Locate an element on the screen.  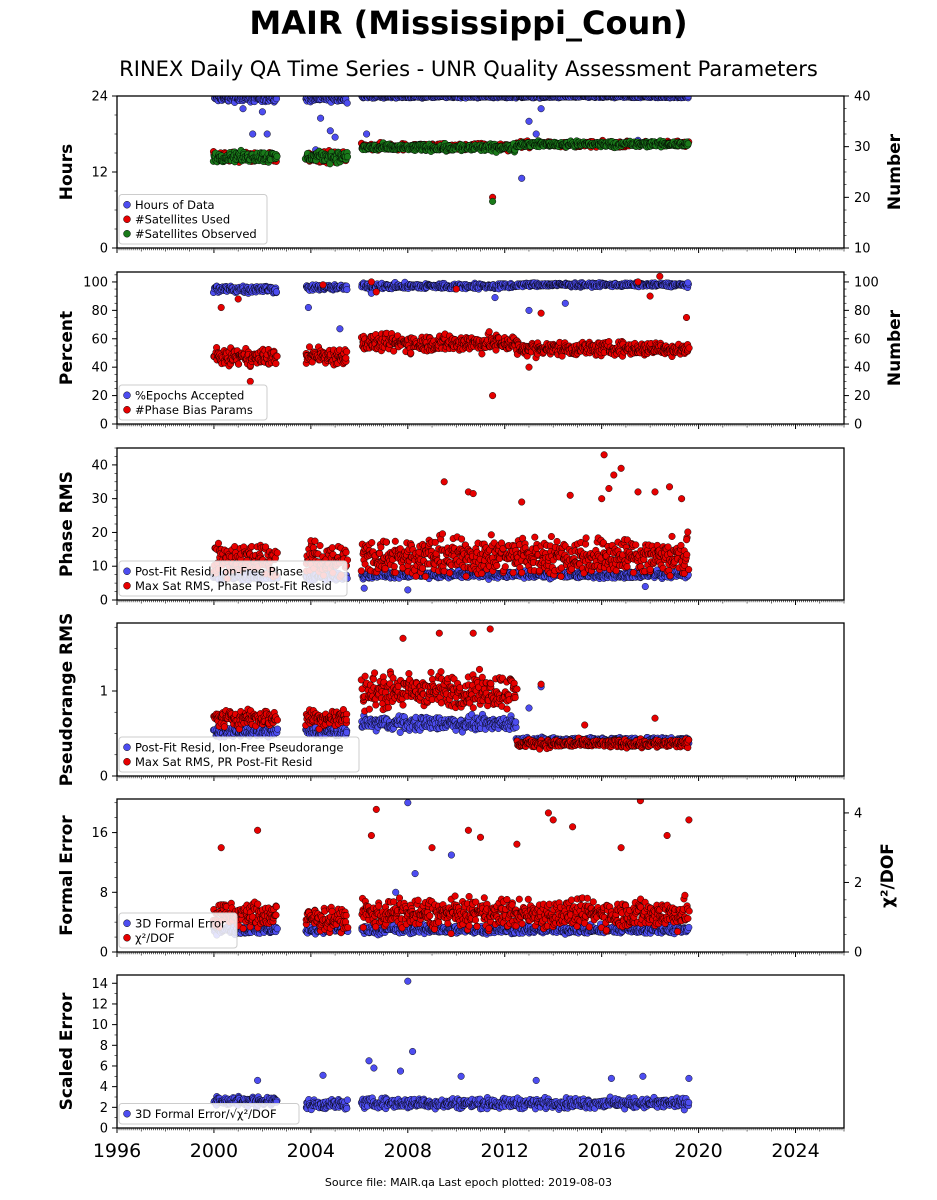
right-y-tick-label: 80 is located at coordinates (862, 311).